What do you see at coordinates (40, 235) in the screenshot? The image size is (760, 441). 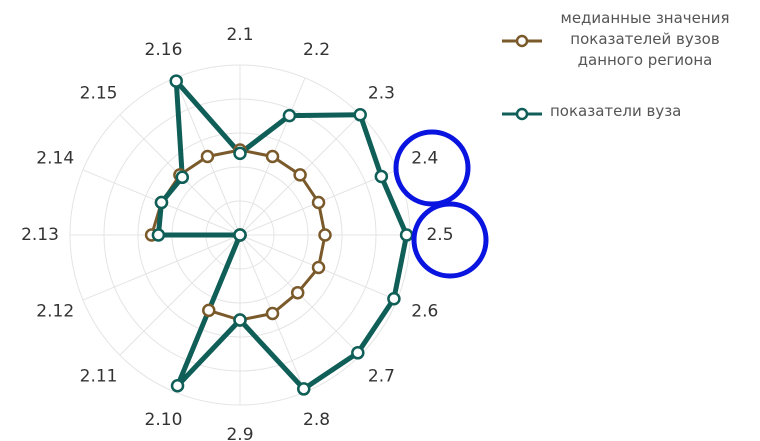 I see `axis-label: 2.13` at bounding box center [40, 235].